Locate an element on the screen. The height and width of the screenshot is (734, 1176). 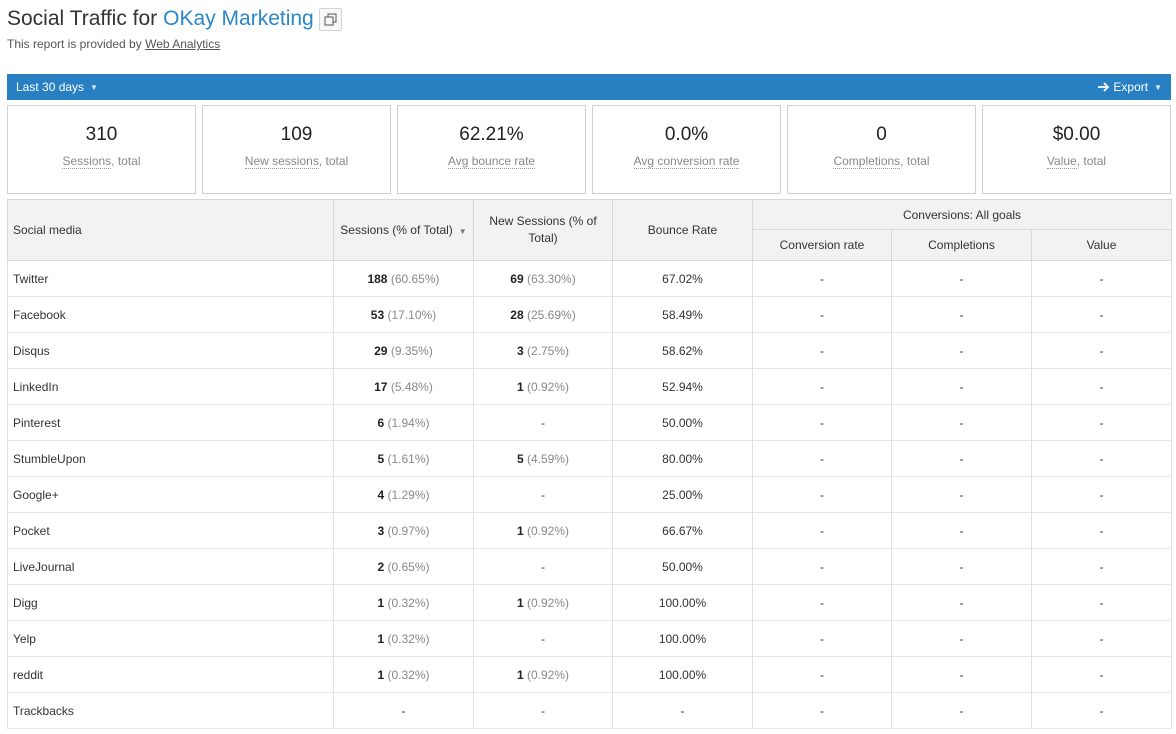
report-subtitle: This report is provided by Web Analytics is located at coordinates (113, 44).